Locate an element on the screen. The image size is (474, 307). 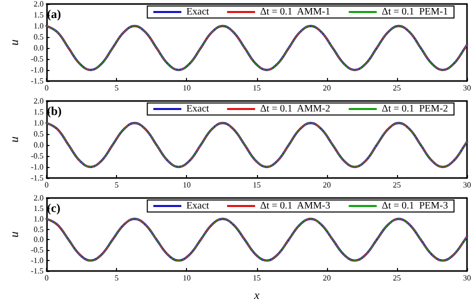
legend-label: Δt = 0.1 PEM-3 is located at coordinates (415, 206).